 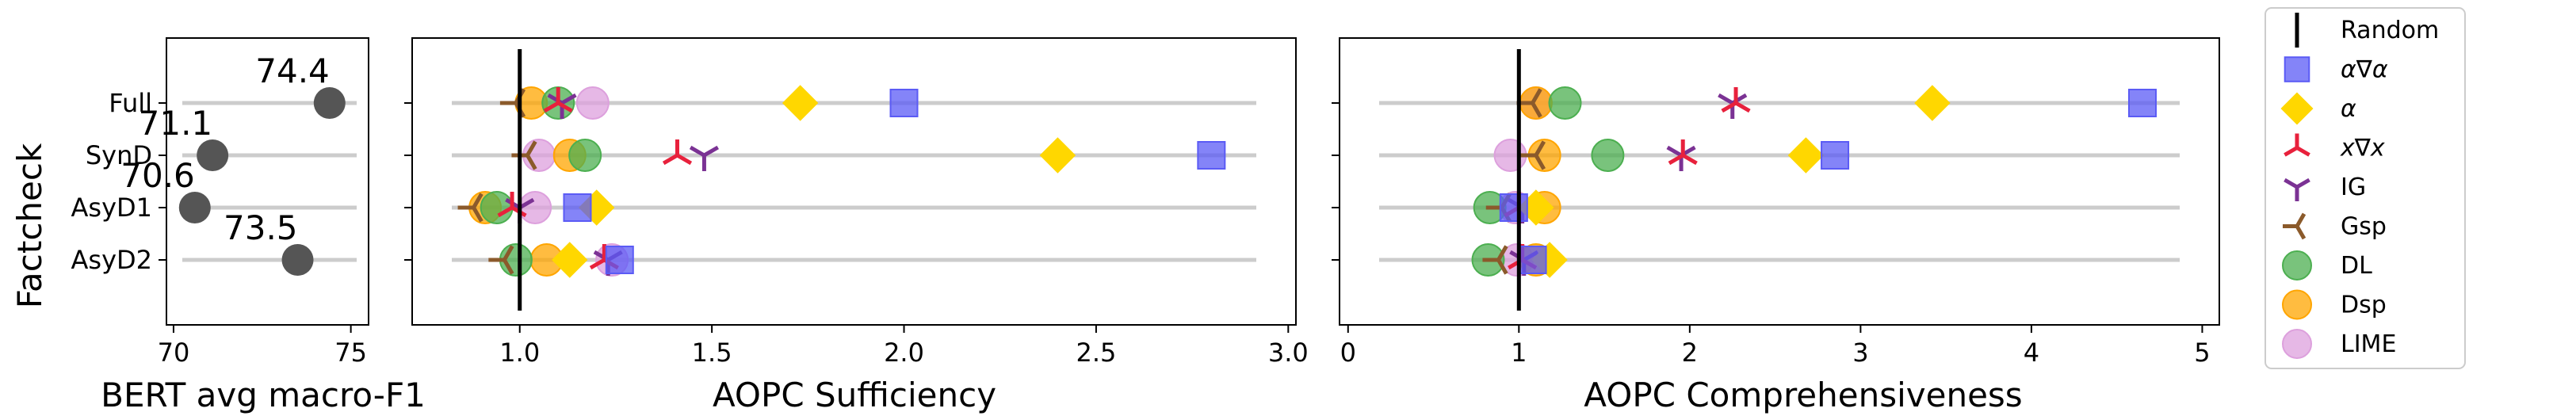 I want to click on panel1-ytick-label: AsyD1, so click(x=112, y=208).